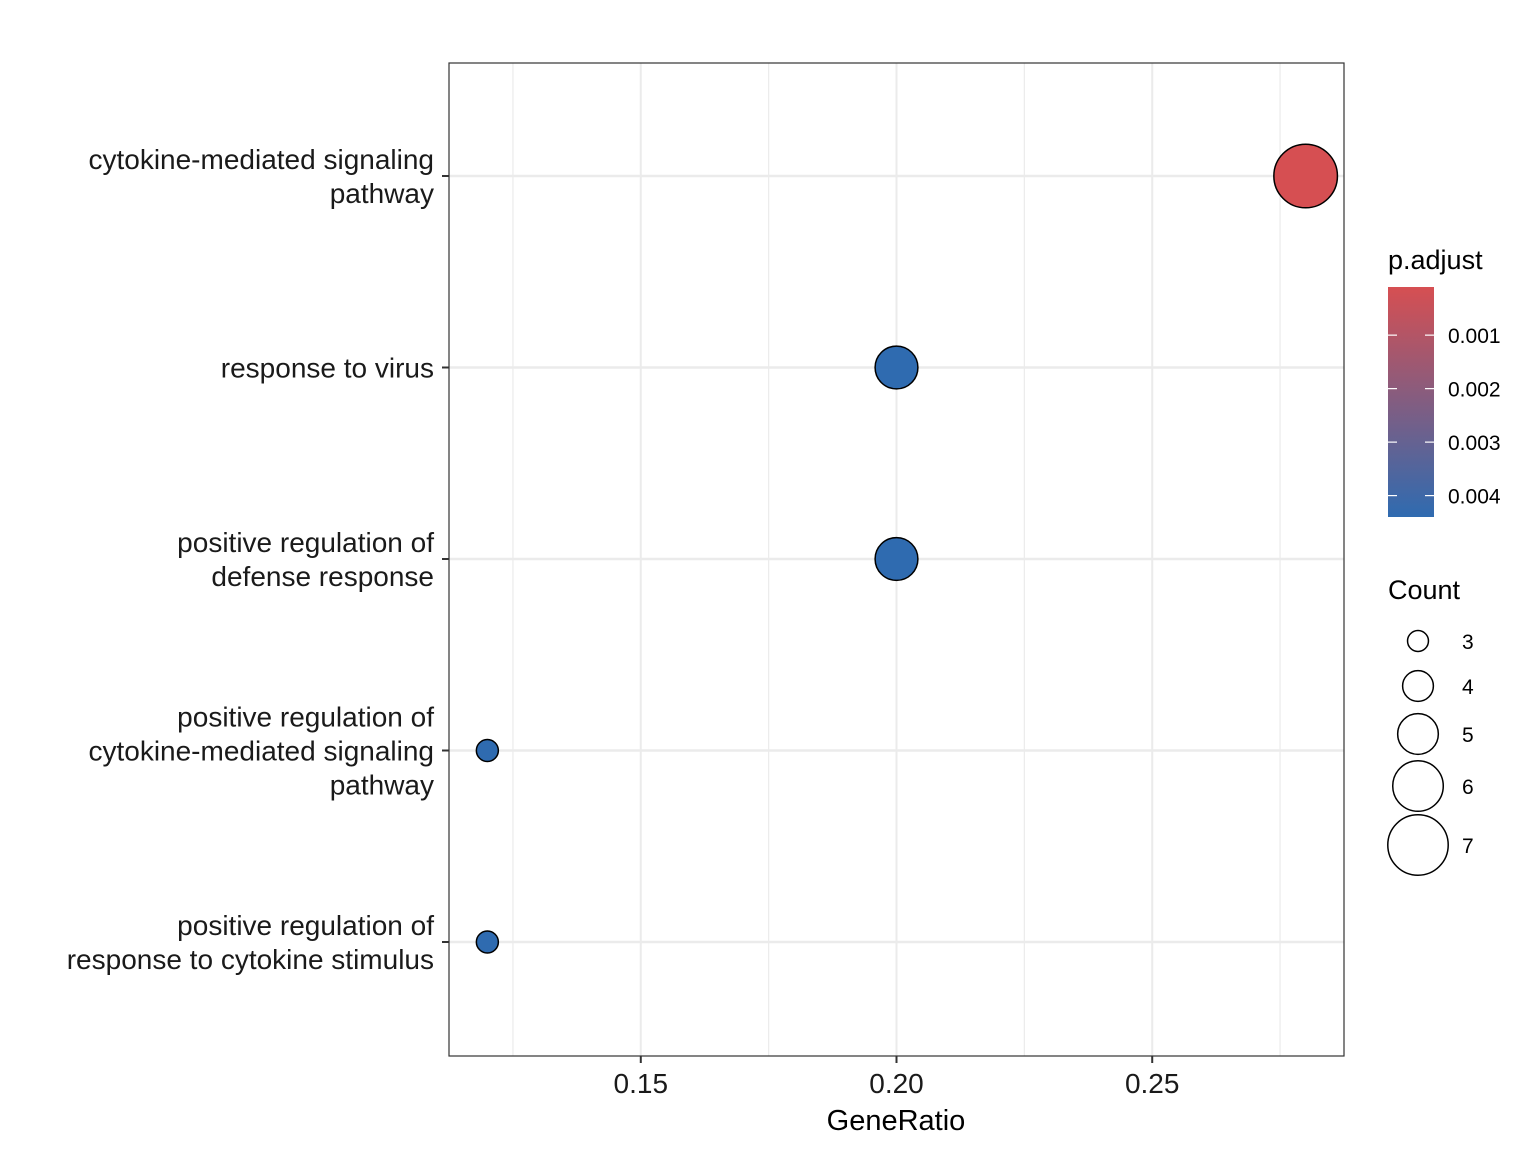 This screenshot has width=1536, height=1152. I want to click on color-legend-label: 0.002, so click(1474, 390).